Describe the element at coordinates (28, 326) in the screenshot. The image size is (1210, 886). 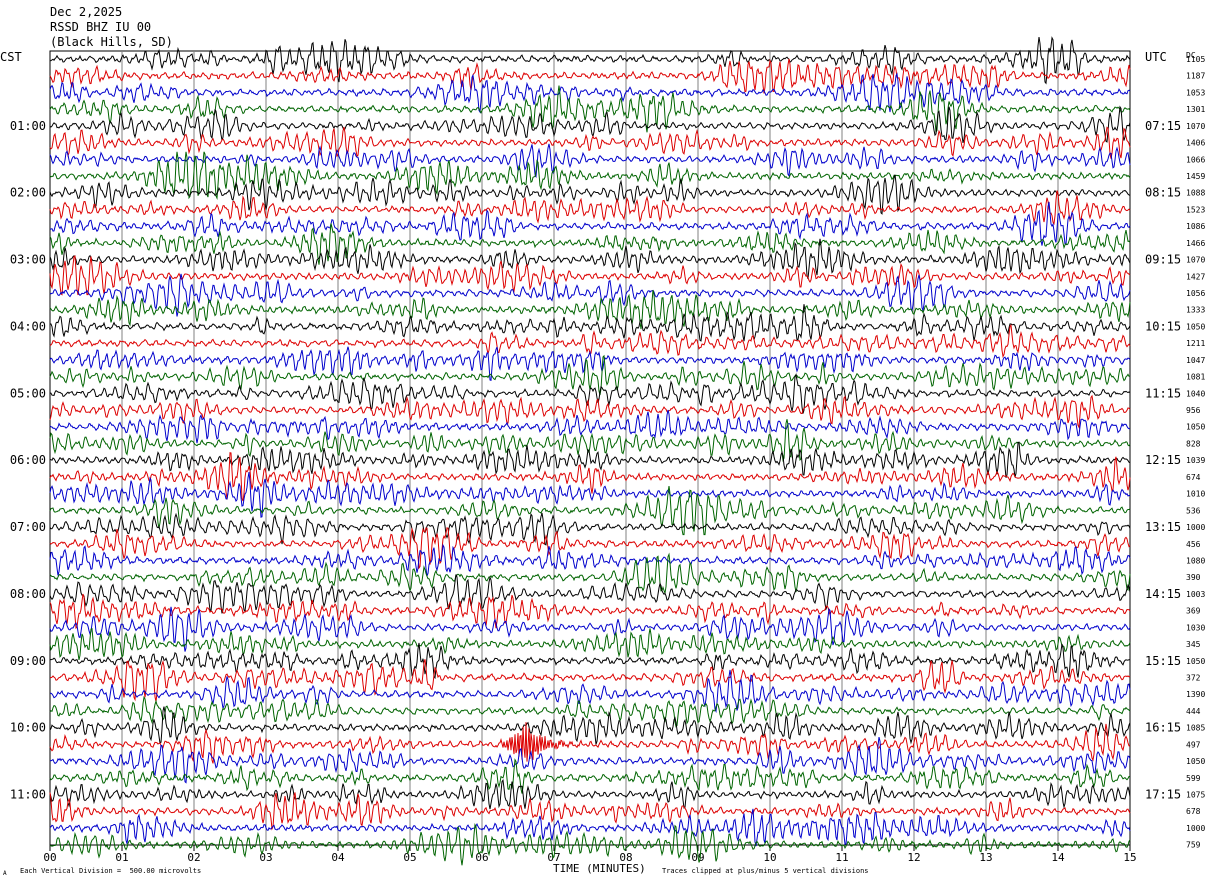
I see `left-hour-label: 04:00` at that location.